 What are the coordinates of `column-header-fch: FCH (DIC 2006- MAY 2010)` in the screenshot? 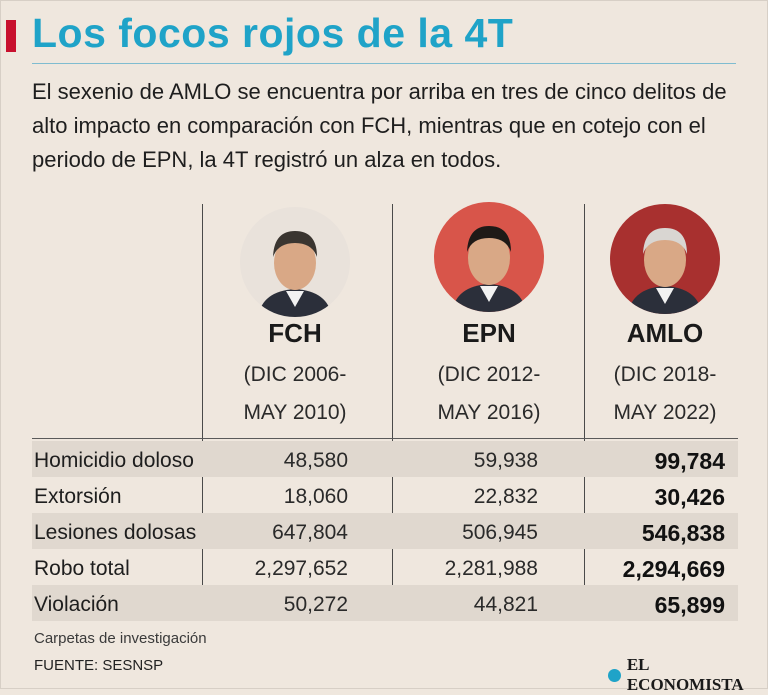 It's located at (295, 373).